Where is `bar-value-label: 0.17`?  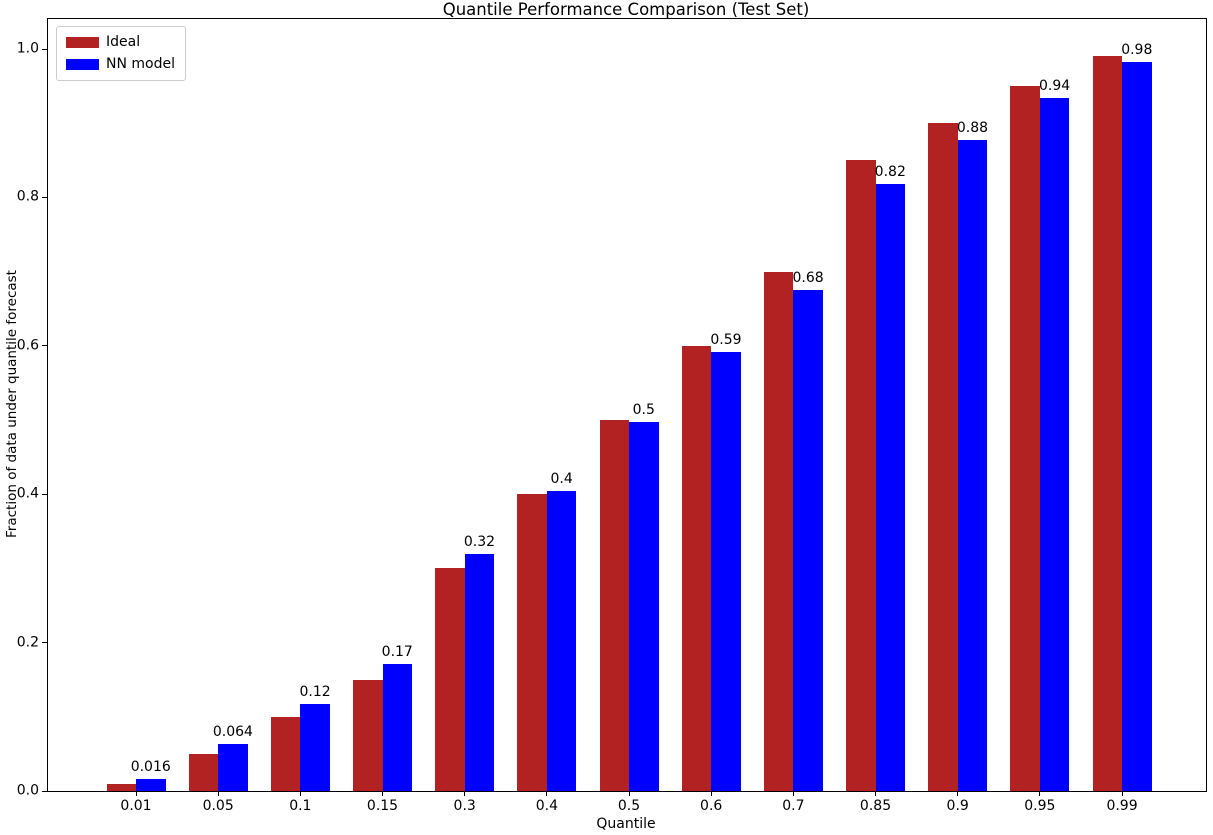 bar-value-label: 0.17 is located at coordinates (397, 652).